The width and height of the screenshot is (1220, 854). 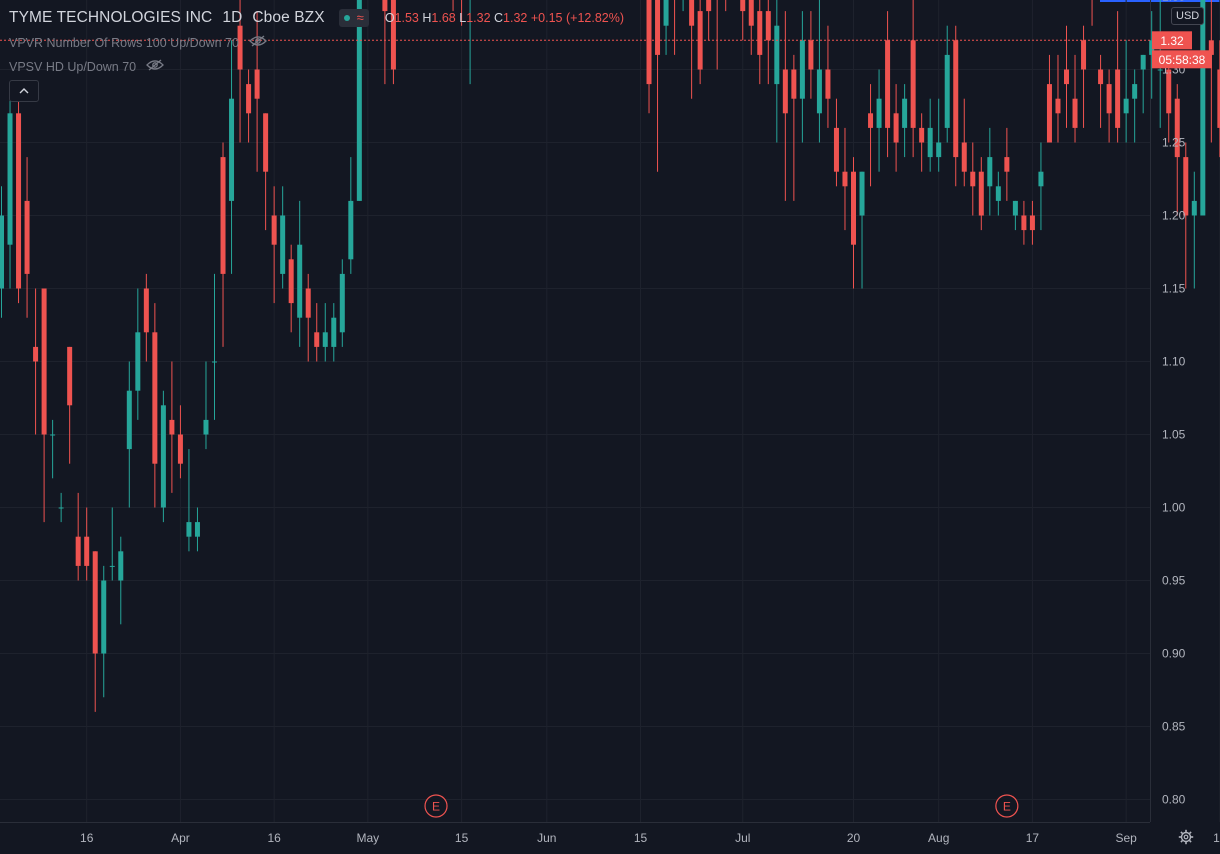 I want to click on y-tick-label: 1.20, so click(x=1174, y=216).